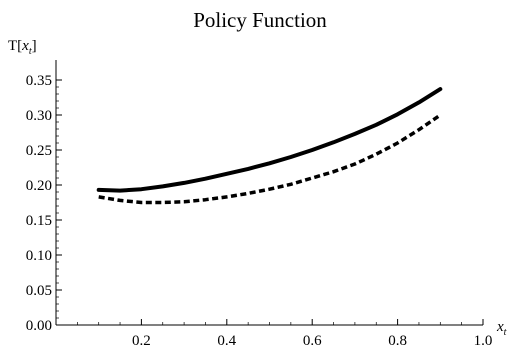  Describe the element at coordinates (260, 20) in the screenshot. I see `chart-title: Policy Function` at that location.